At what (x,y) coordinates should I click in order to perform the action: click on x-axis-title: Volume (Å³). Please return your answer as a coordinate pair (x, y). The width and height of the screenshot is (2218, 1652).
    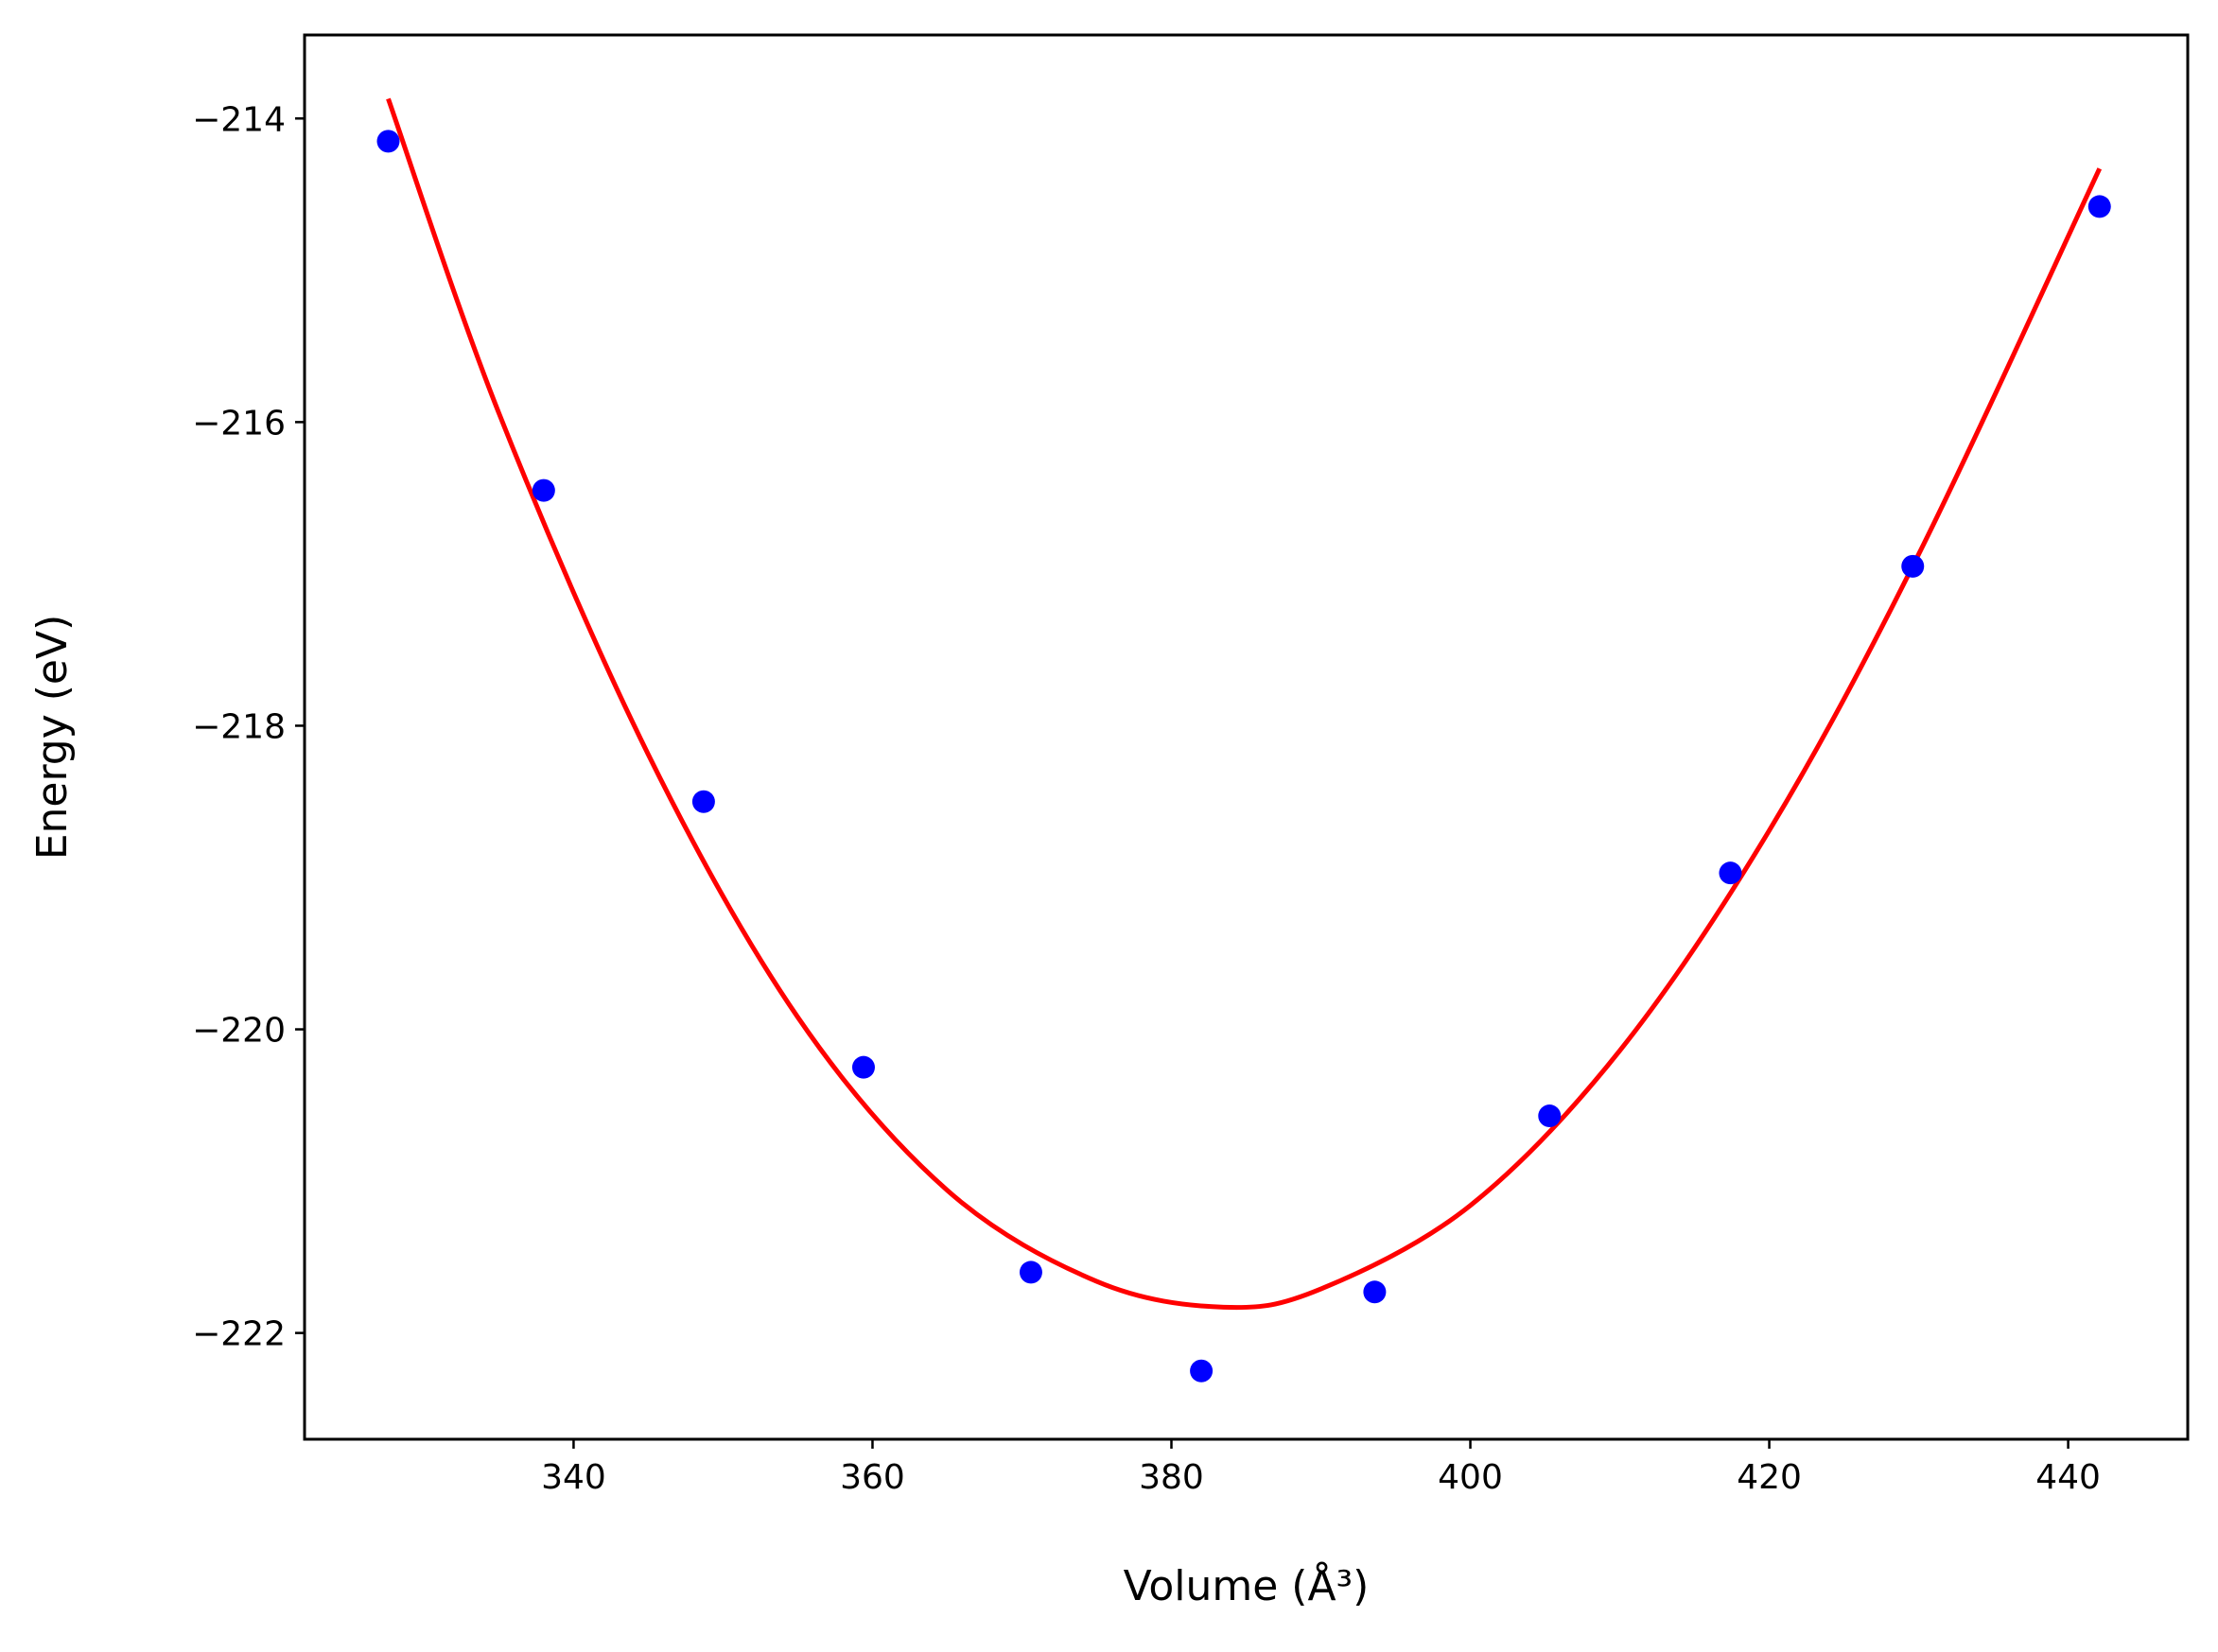
    Looking at the image, I should click on (1247, 1585).